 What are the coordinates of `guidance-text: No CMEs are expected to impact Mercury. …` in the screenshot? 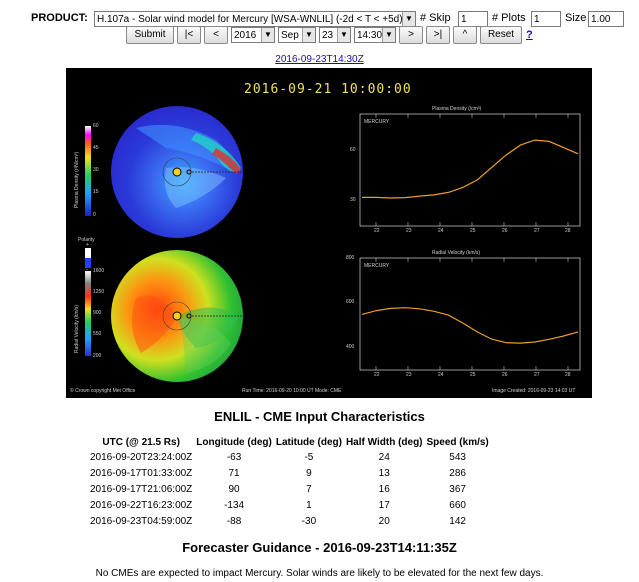 It's located at (319, 573).